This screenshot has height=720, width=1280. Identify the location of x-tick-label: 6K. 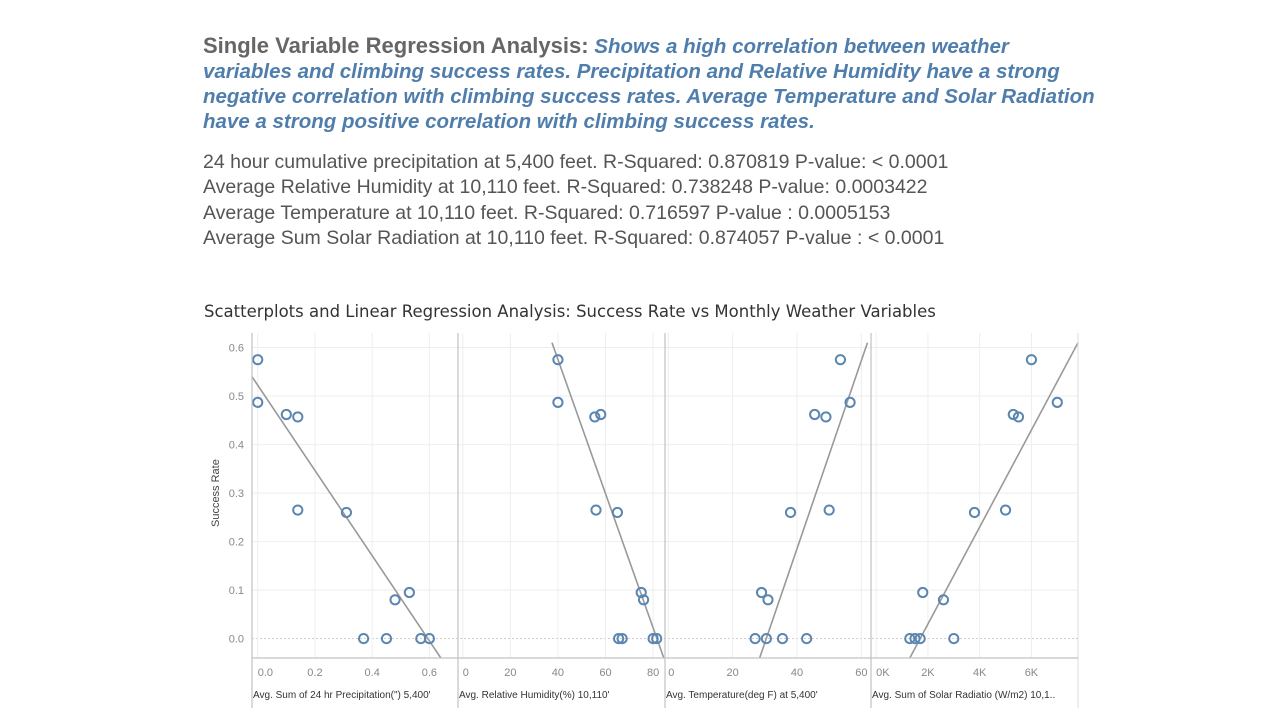
(1032, 673).